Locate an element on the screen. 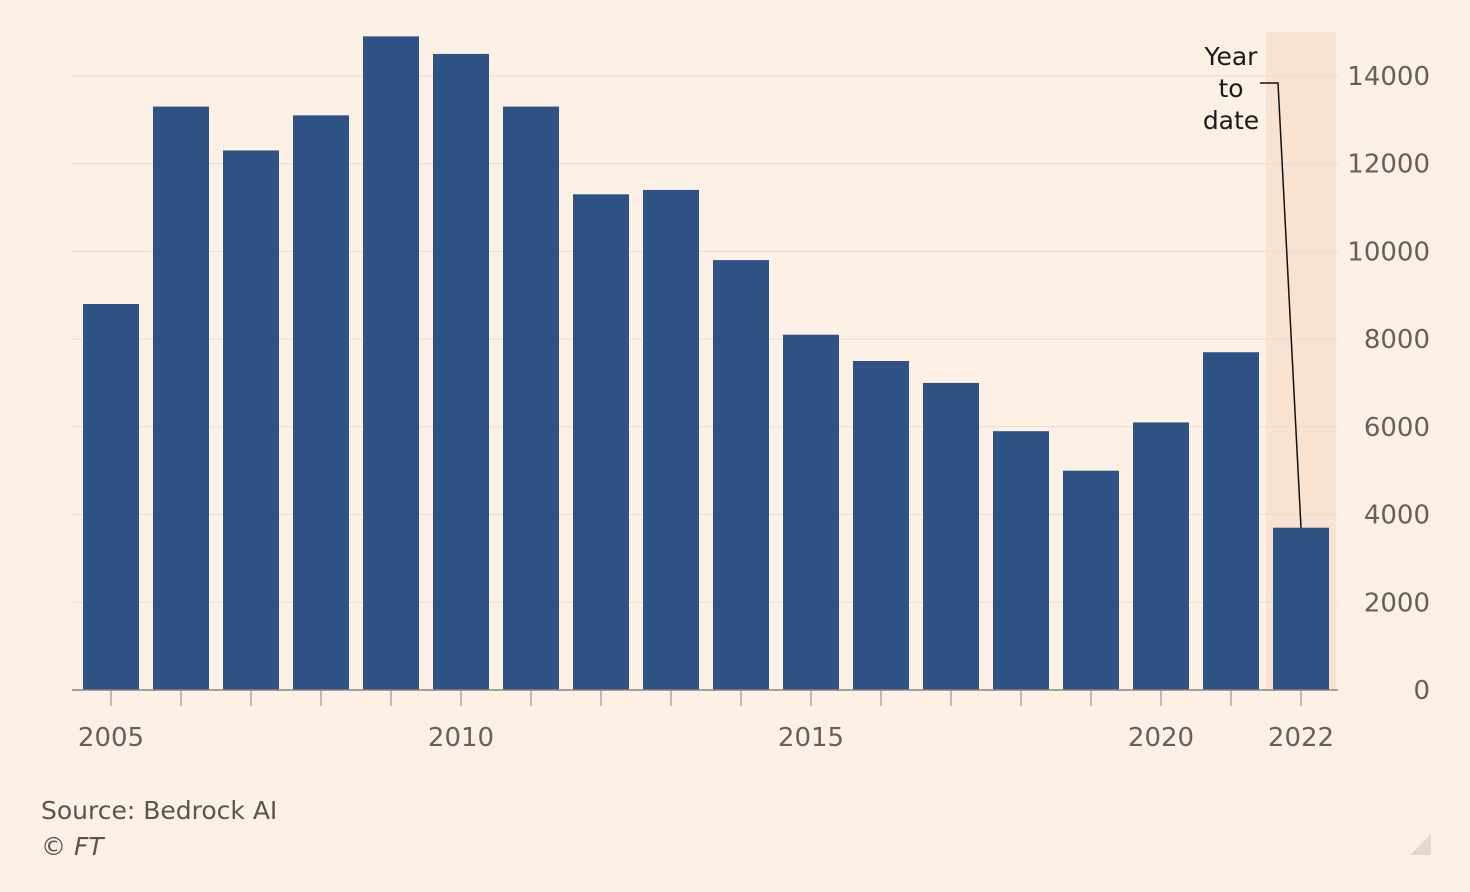 The width and height of the screenshot is (1470, 892). bar-2020 is located at coordinates (1161, 556).